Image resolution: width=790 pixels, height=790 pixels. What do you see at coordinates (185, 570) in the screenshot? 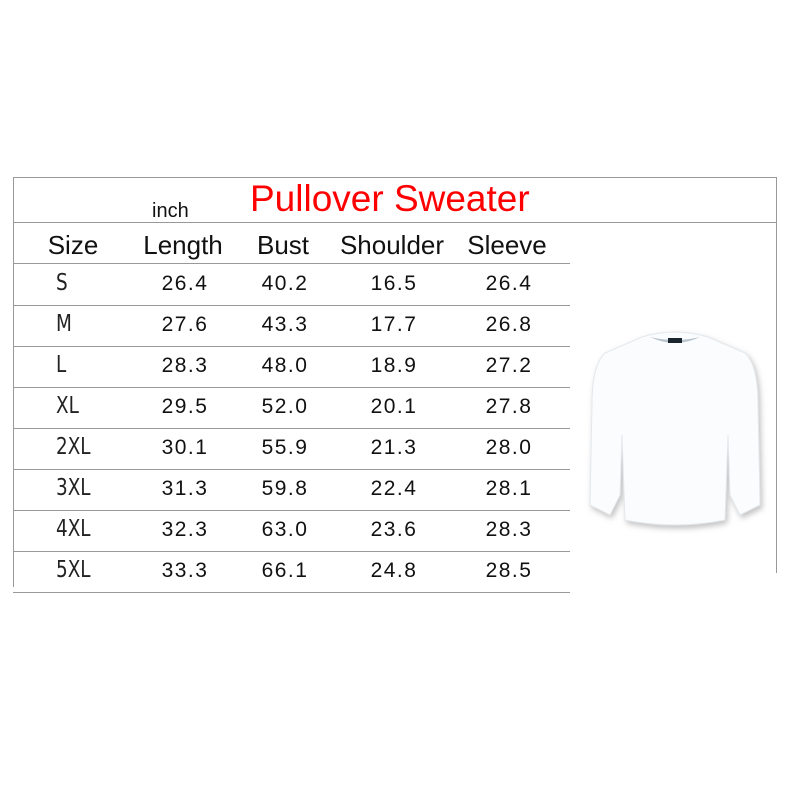
I see `measurement-cell: 33.3` at bounding box center [185, 570].